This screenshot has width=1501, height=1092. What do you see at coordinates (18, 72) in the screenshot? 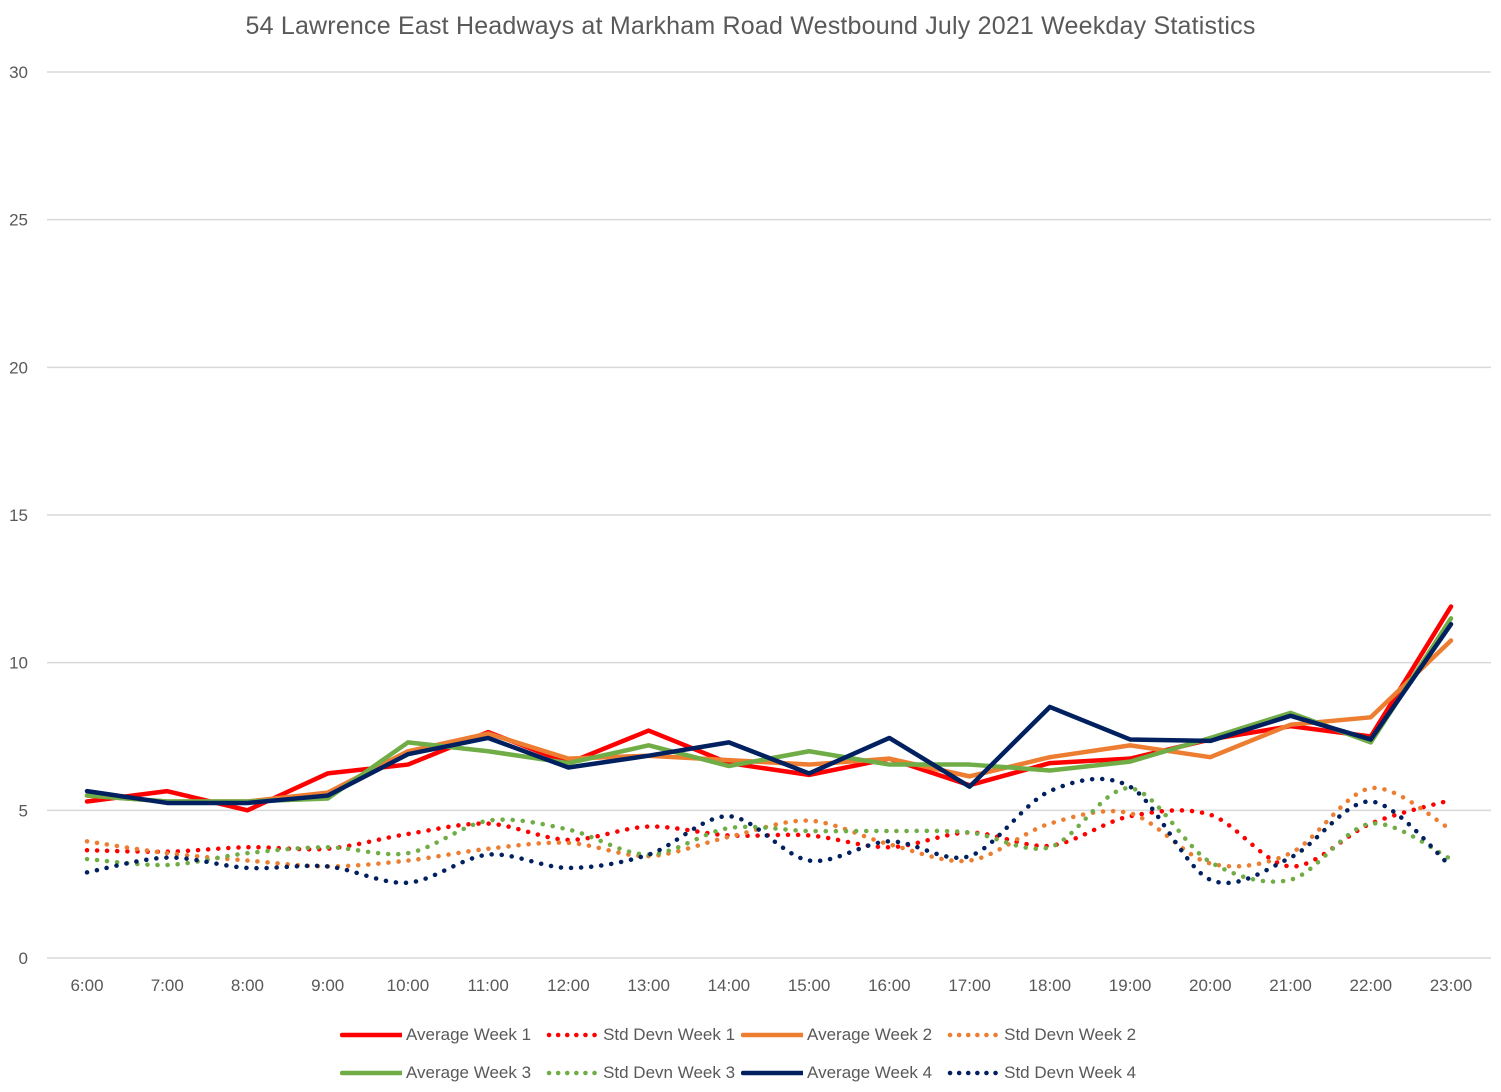
I see `y-tick-label: 30` at bounding box center [18, 72].